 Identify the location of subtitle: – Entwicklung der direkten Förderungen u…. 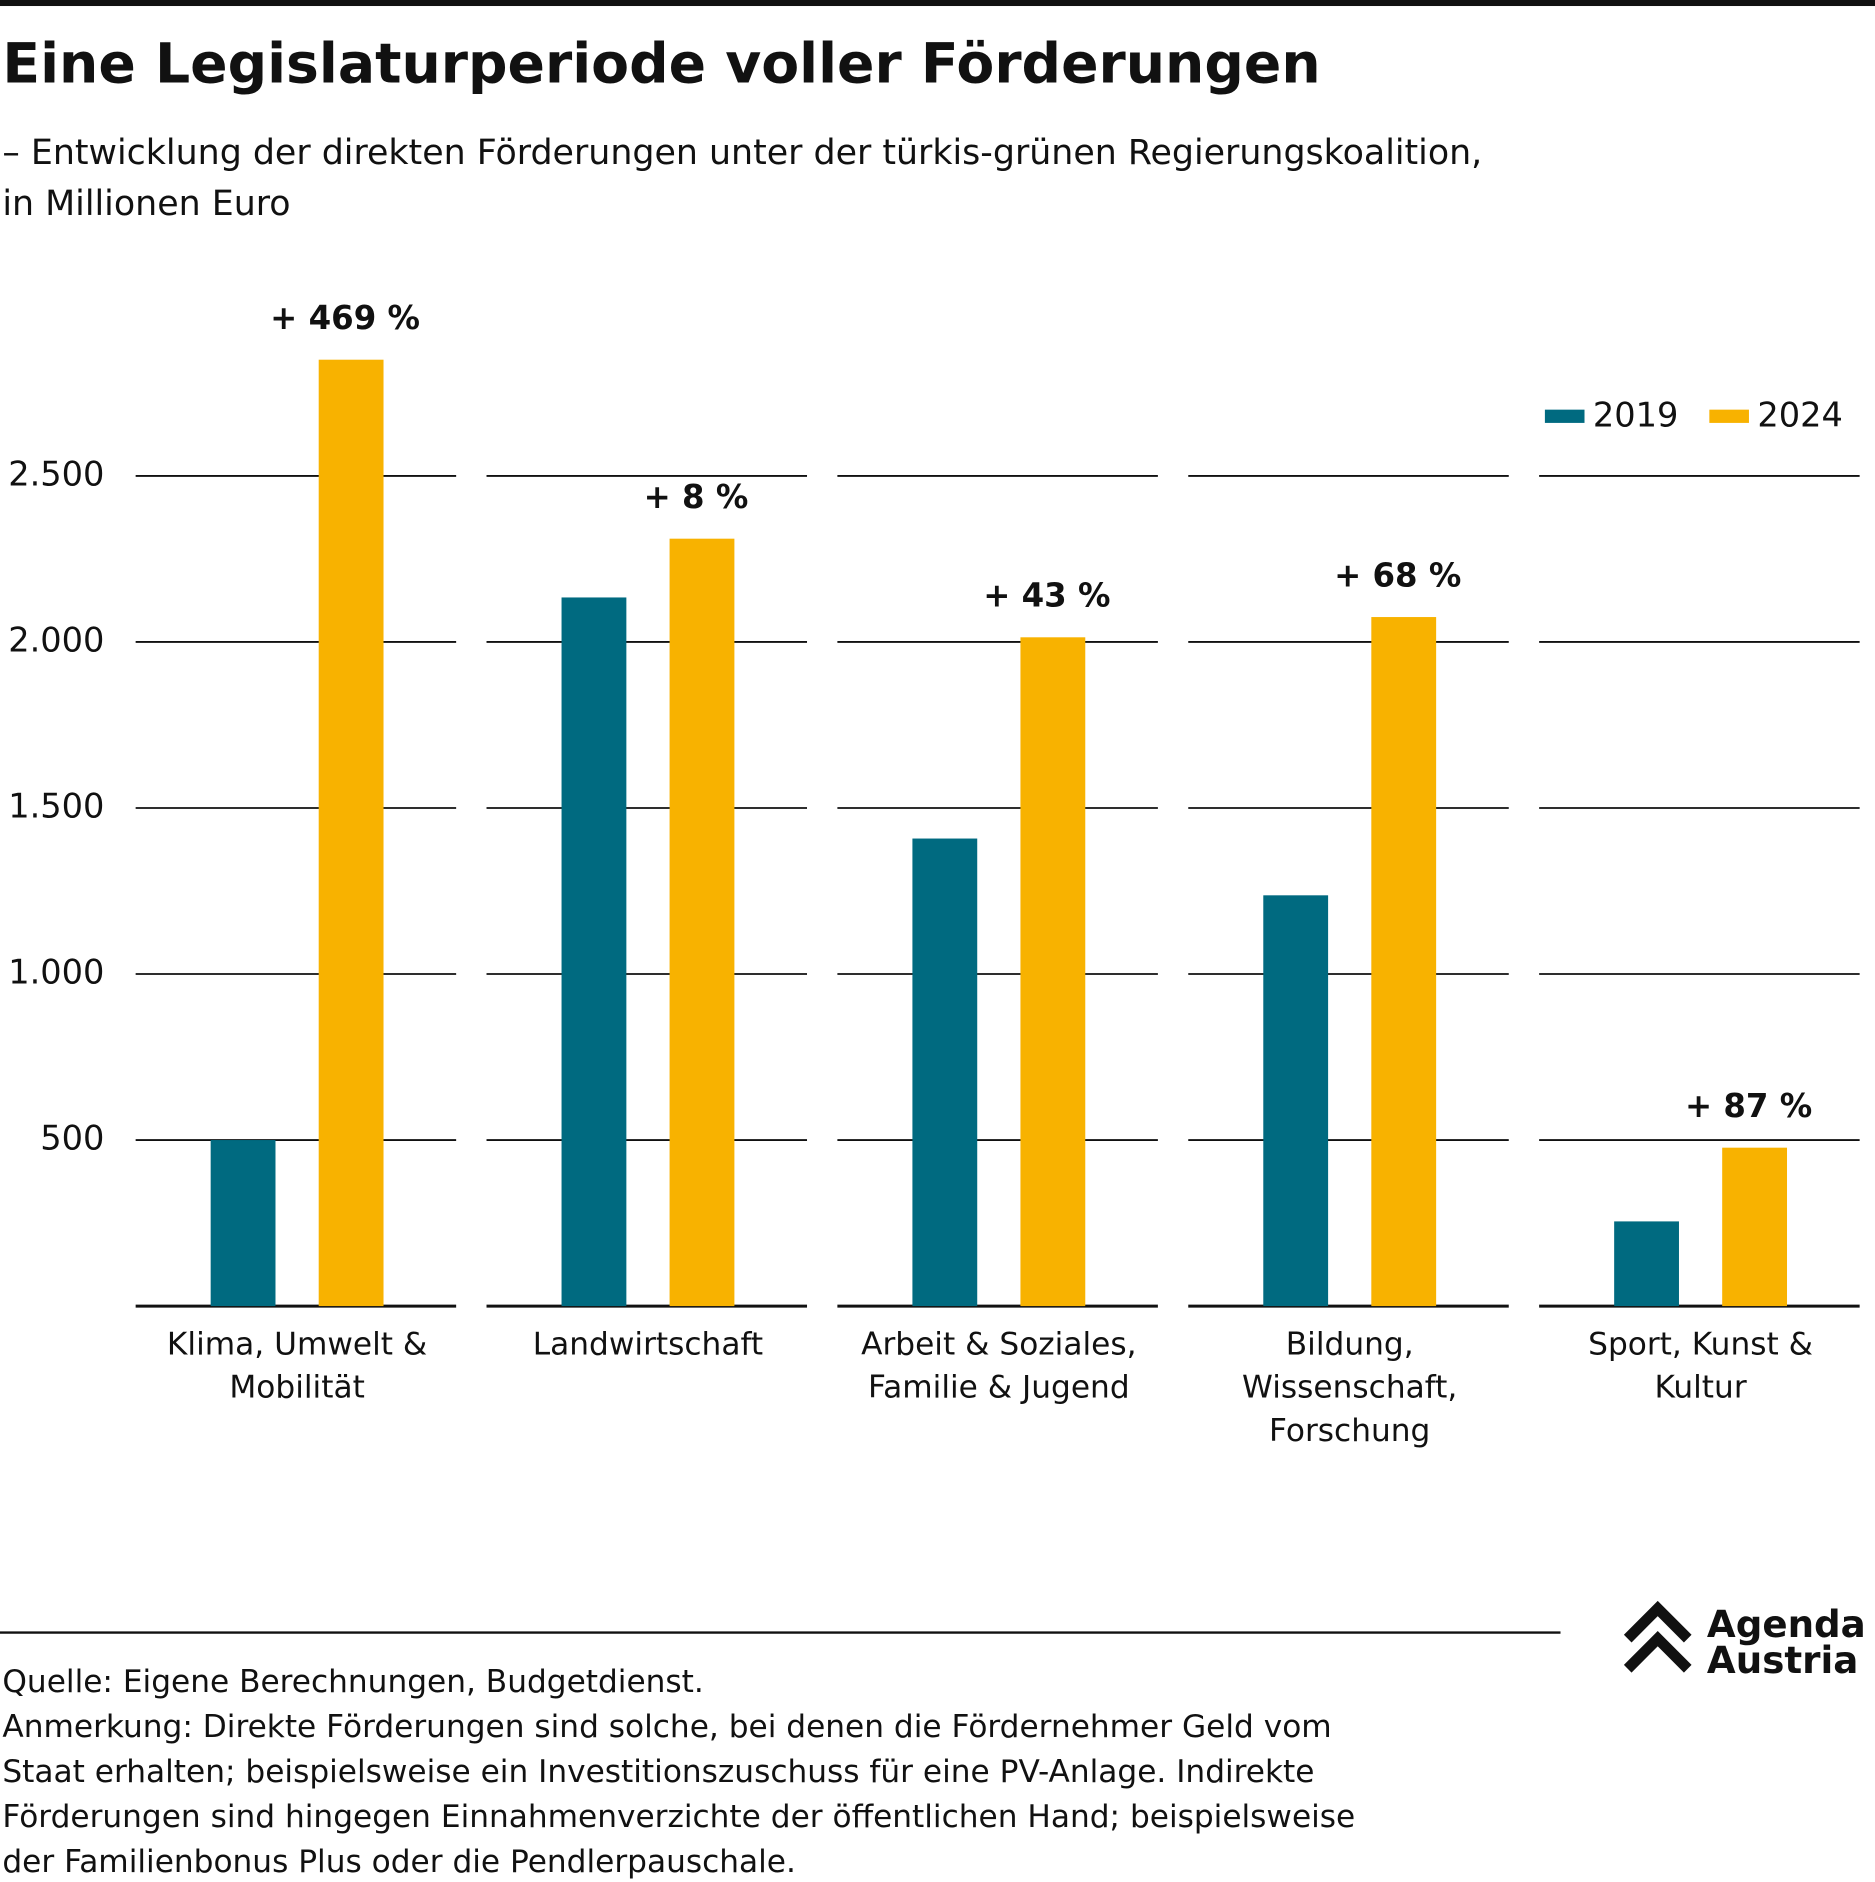
(742, 153).